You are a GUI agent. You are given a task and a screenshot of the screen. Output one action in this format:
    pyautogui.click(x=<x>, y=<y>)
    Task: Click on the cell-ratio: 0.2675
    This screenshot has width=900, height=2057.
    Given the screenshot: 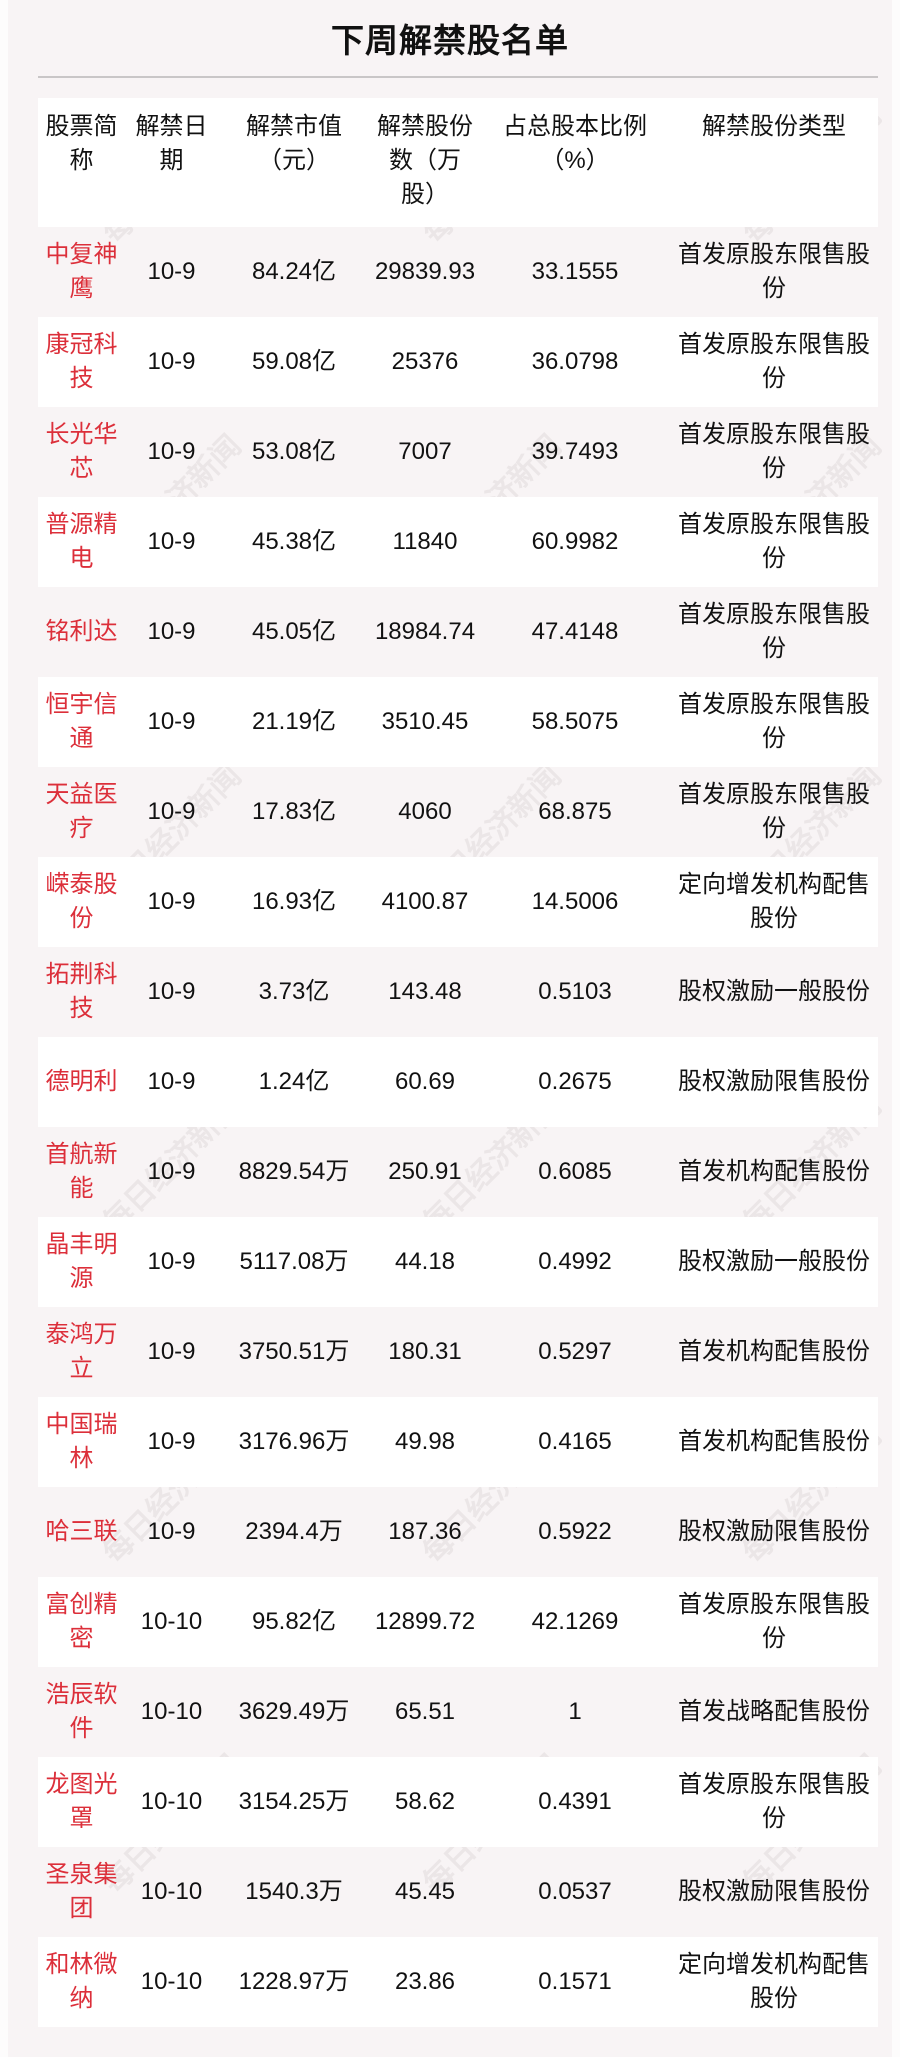 What is the action you would take?
    pyautogui.click(x=575, y=1081)
    